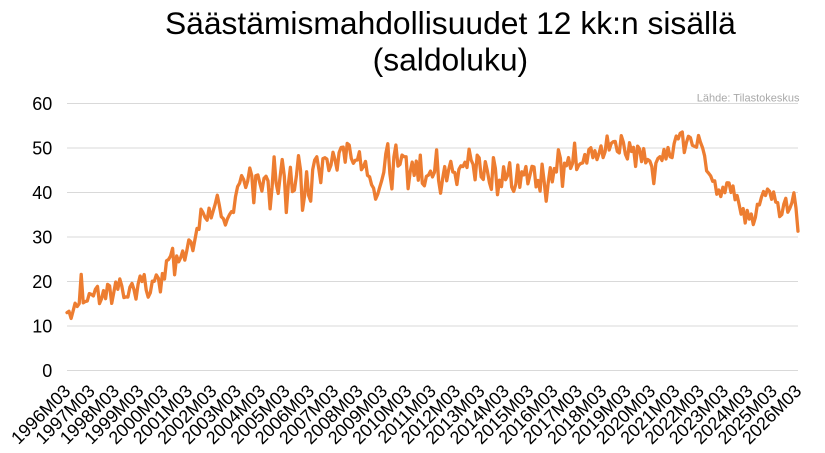 The height and width of the screenshot is (453, 825). I want to click on svg-text: 60, so click(42, 104).